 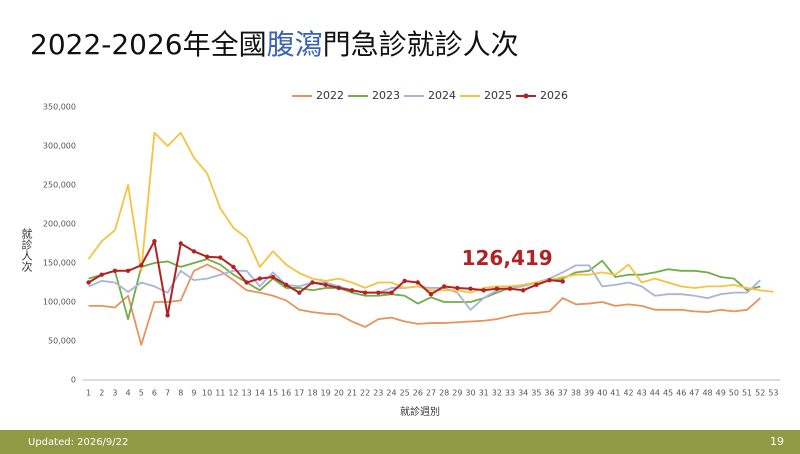 I want to click on x-tick-label: 30, so click(x=470, y=393).